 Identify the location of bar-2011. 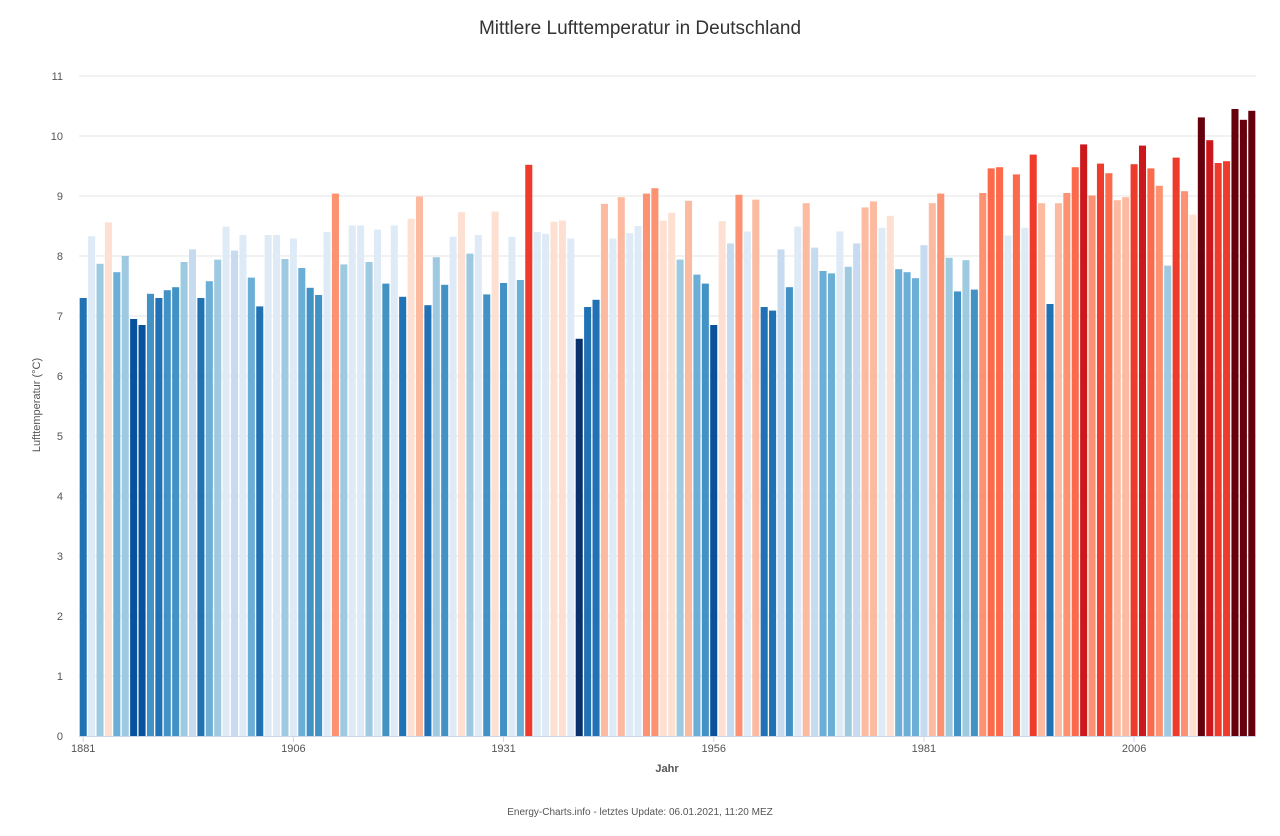
(1176, 447).